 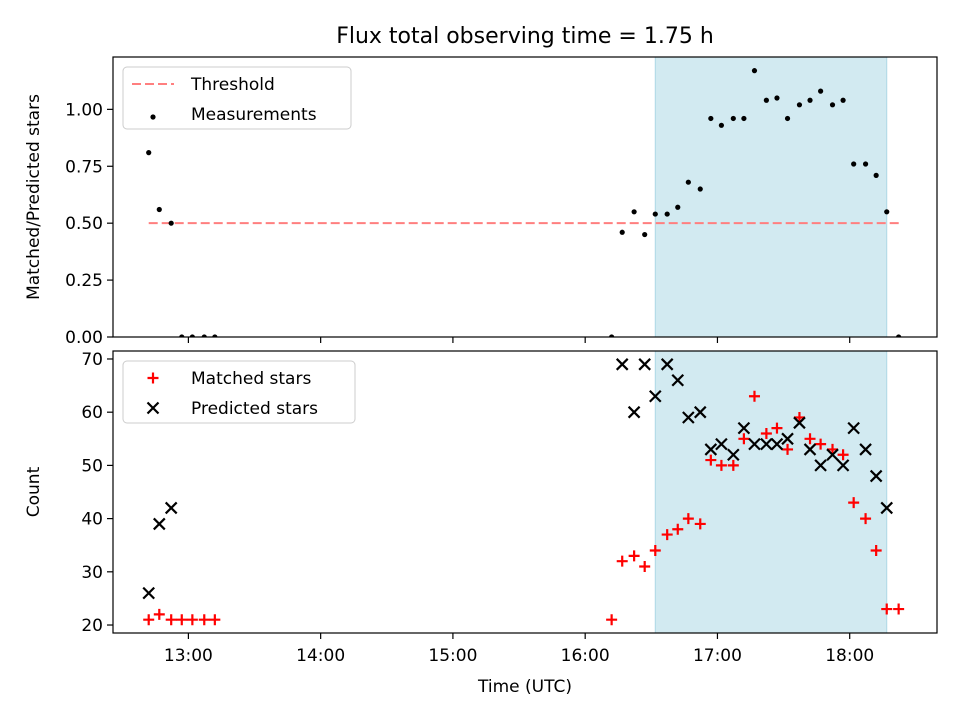 What do you see at coordinates (84, 338) in the screenshot?
I see `y-tick-label: 0.00` at bounding box center [84, 338].